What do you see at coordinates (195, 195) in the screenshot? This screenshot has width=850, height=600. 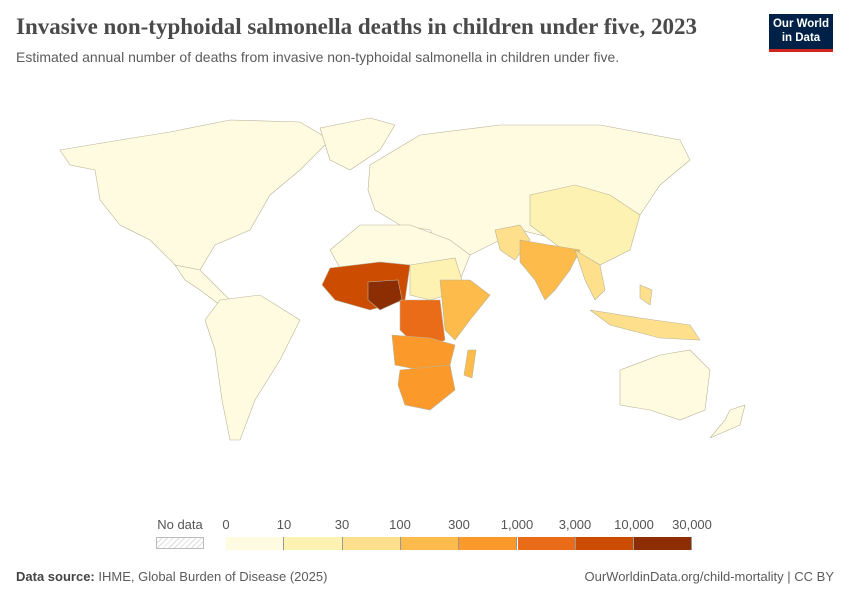 I see `north-america` at bounding box center [195, 195].